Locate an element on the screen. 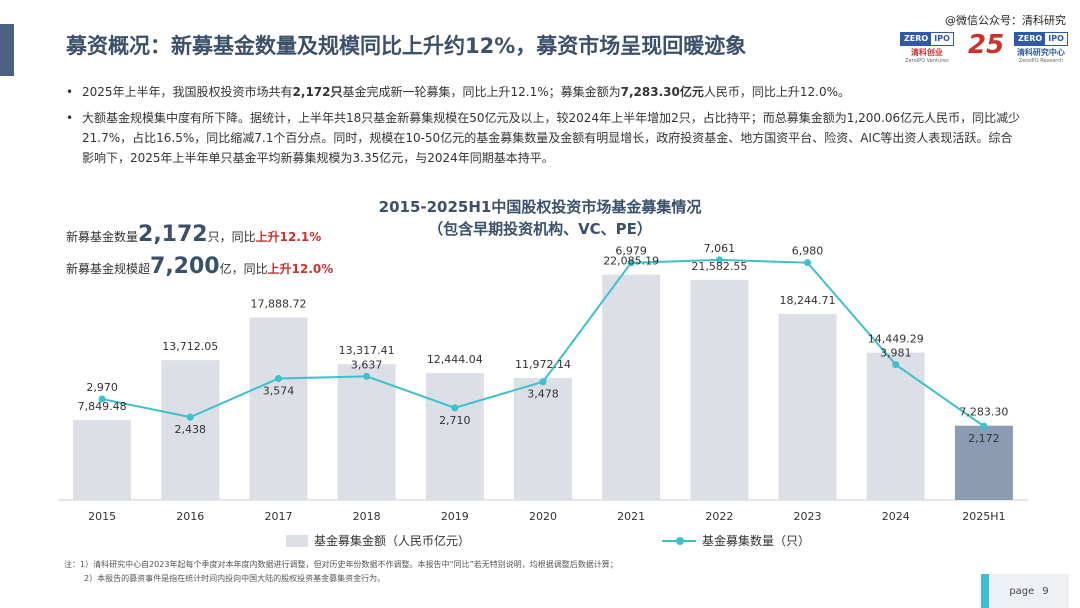 This screenshot has width=1080, height=608. count-value-label: 6,980 is located at coordinates (808, 251).